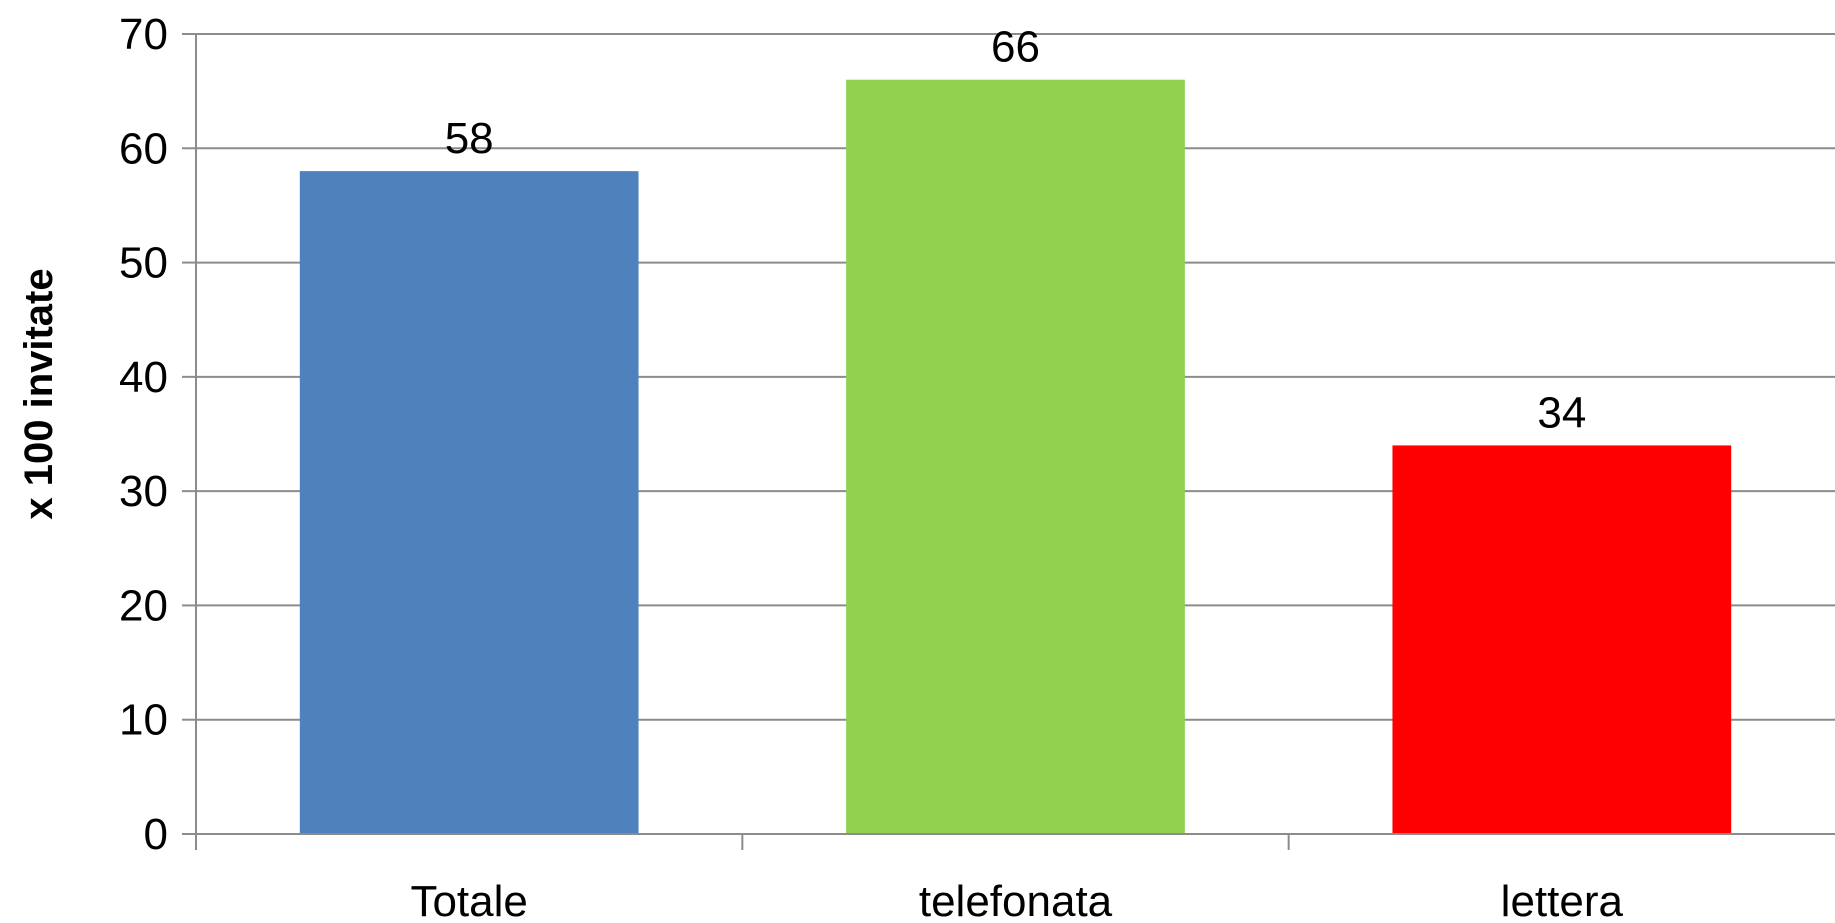  I want to click on data-label: 58, so click(469, 138).